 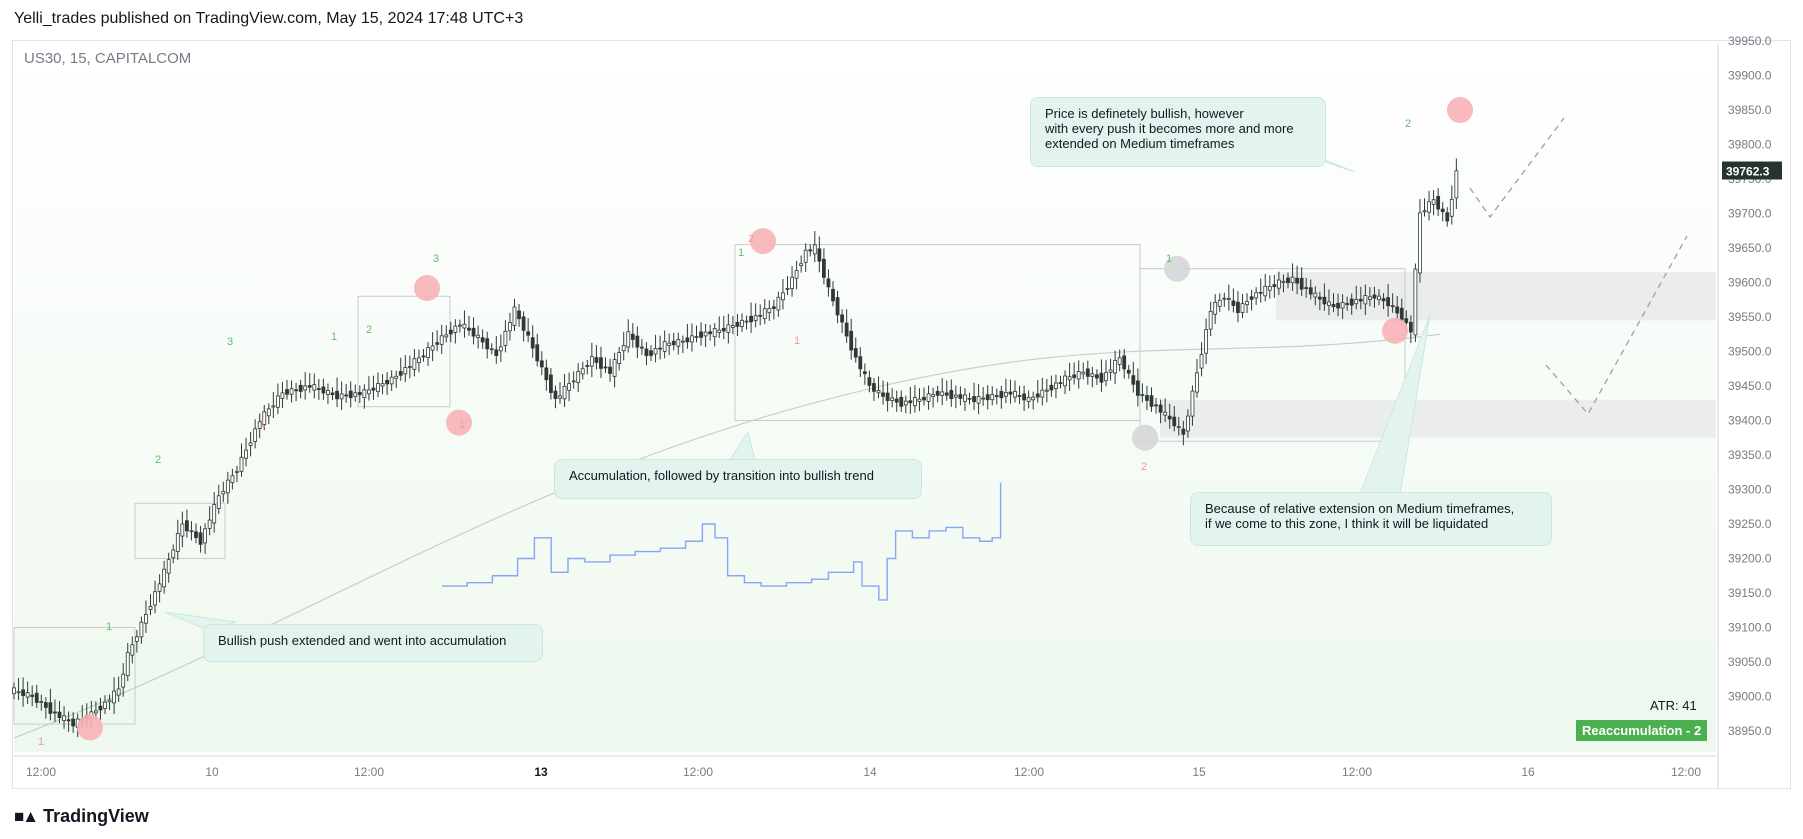 I want to click on wave-count-label: 2, so click(x=369, y=330).